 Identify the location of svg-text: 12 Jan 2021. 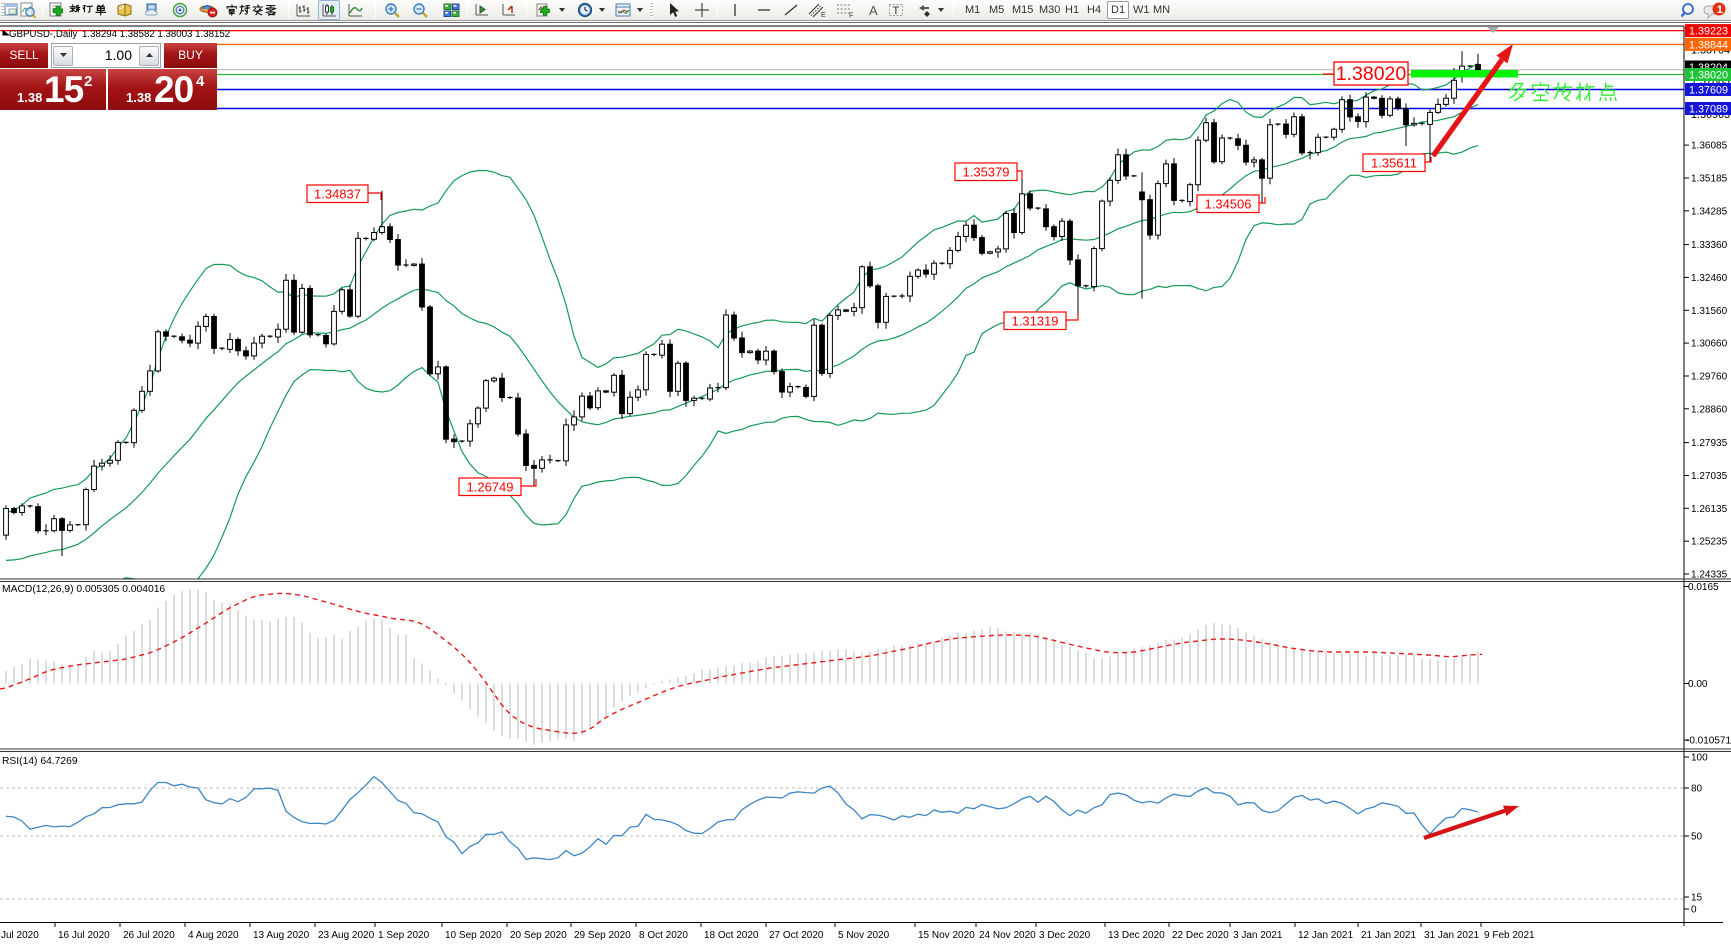
(1325, 935).